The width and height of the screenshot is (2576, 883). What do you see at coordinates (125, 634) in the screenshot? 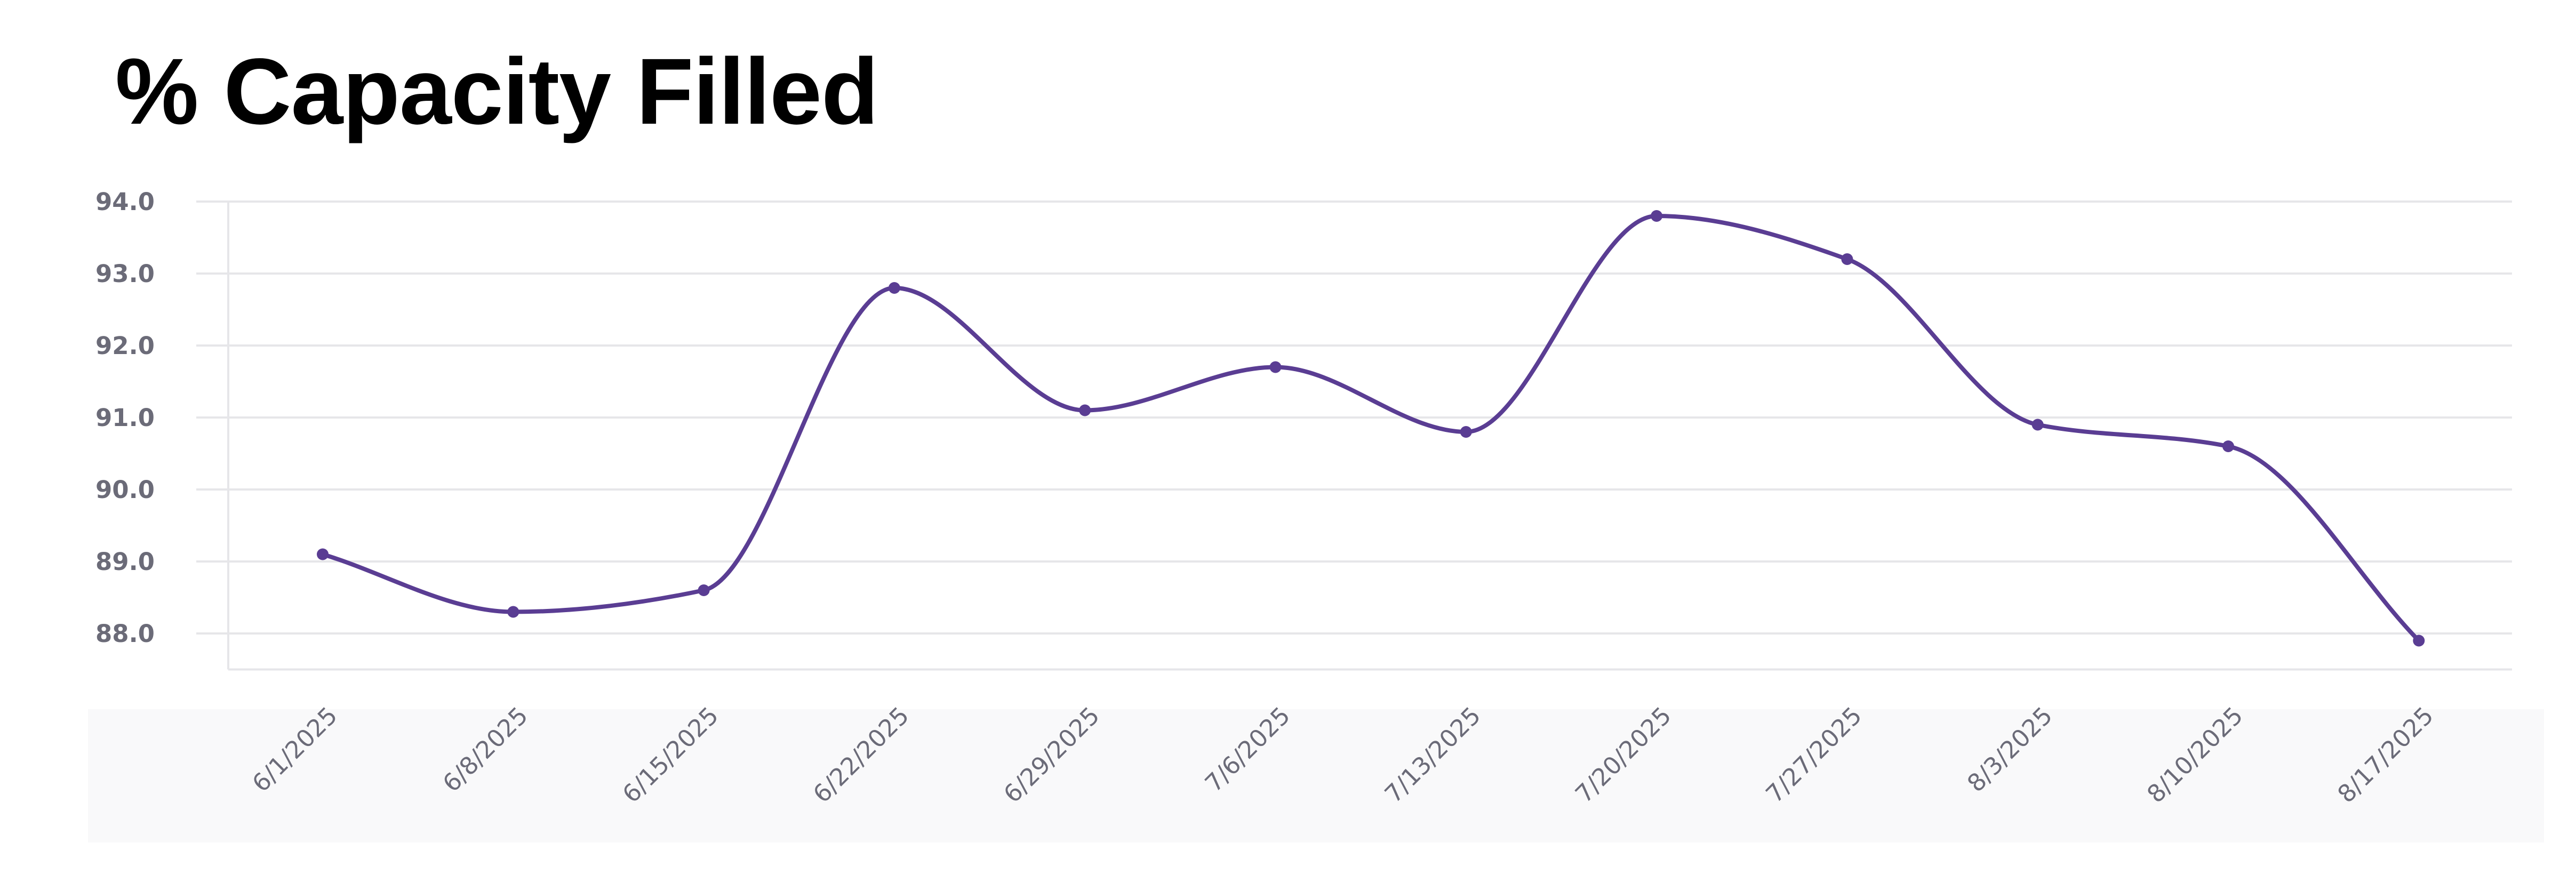
I see `y-tick-label: 88.0` at bounding box center [125, 634].